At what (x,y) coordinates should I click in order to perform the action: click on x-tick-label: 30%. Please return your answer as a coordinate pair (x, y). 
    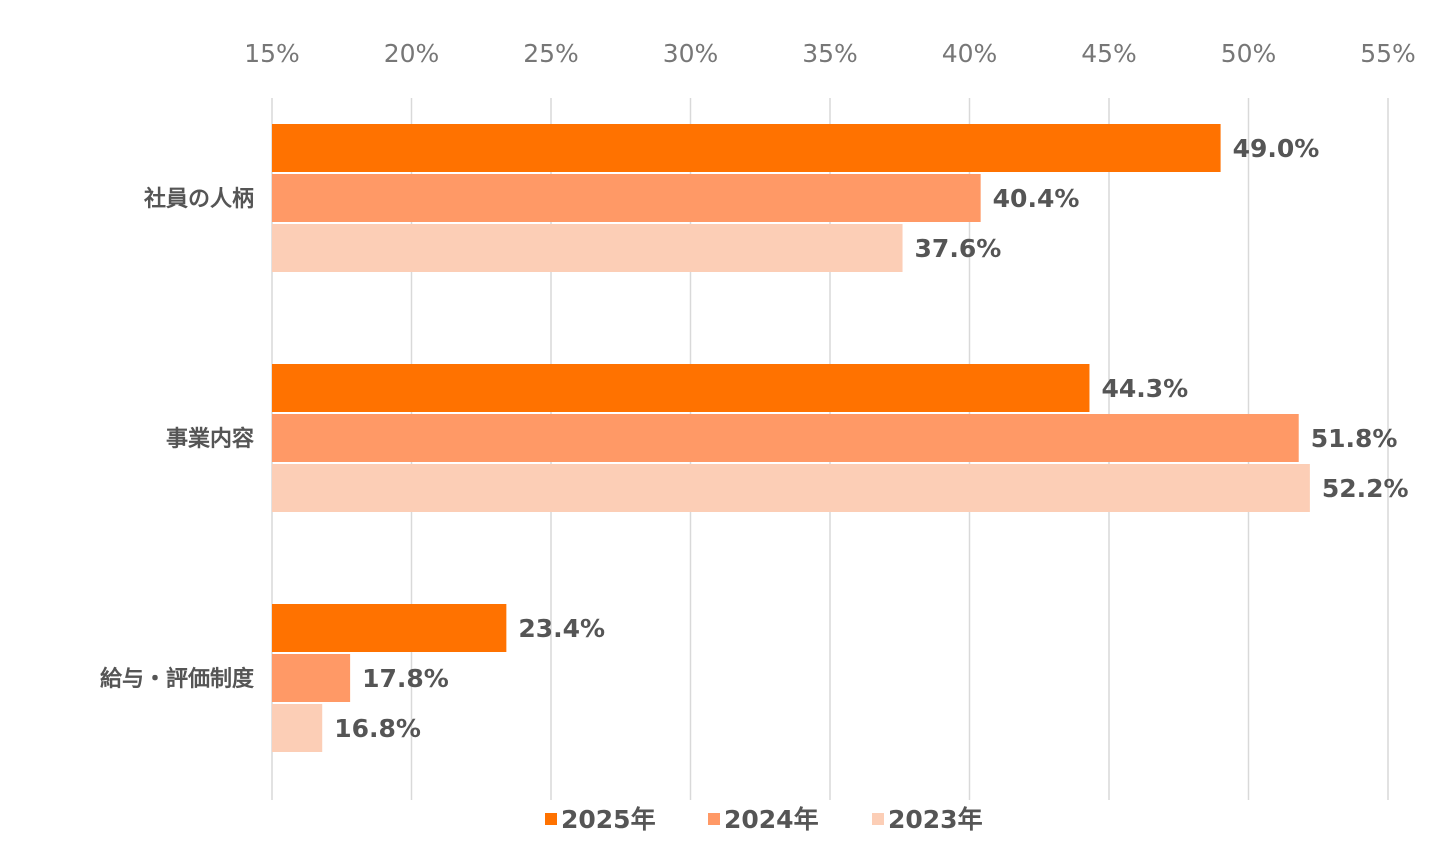
    Looking at the image, I should click on (691, 53).